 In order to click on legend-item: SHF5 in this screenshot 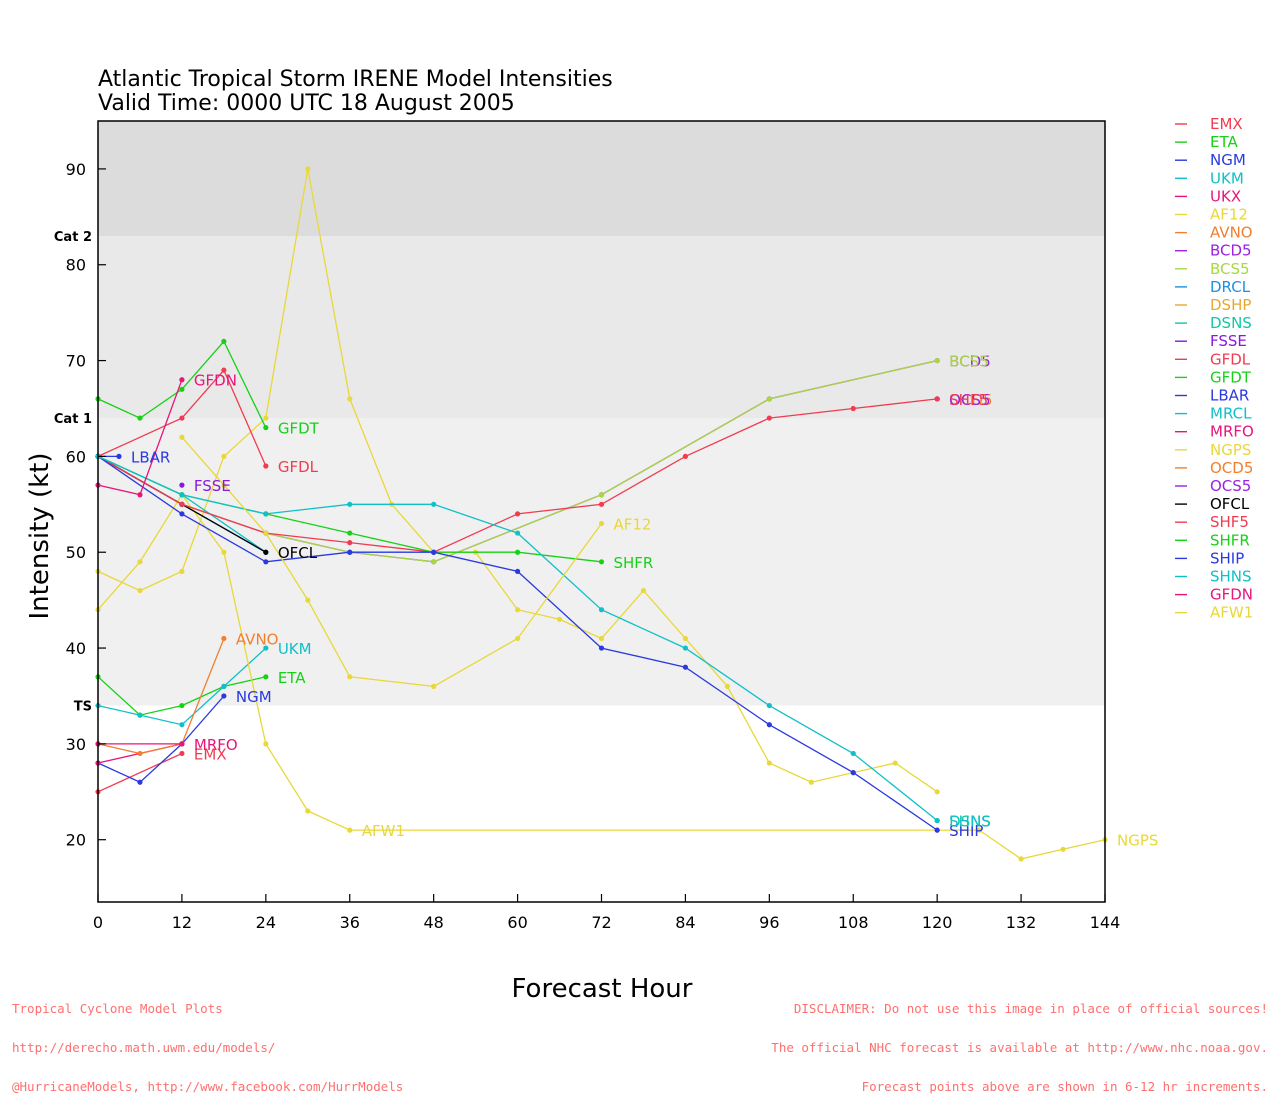, I will do `click(1212, 522)`.